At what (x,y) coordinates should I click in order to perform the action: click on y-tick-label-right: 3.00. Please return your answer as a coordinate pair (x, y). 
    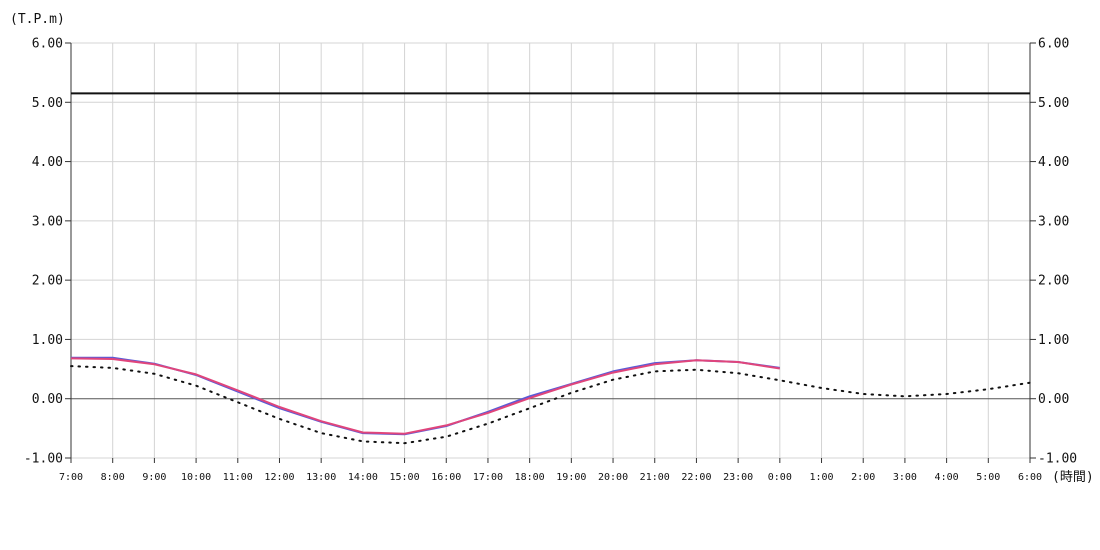
    Looking at the image, I should click on (1053, 221).